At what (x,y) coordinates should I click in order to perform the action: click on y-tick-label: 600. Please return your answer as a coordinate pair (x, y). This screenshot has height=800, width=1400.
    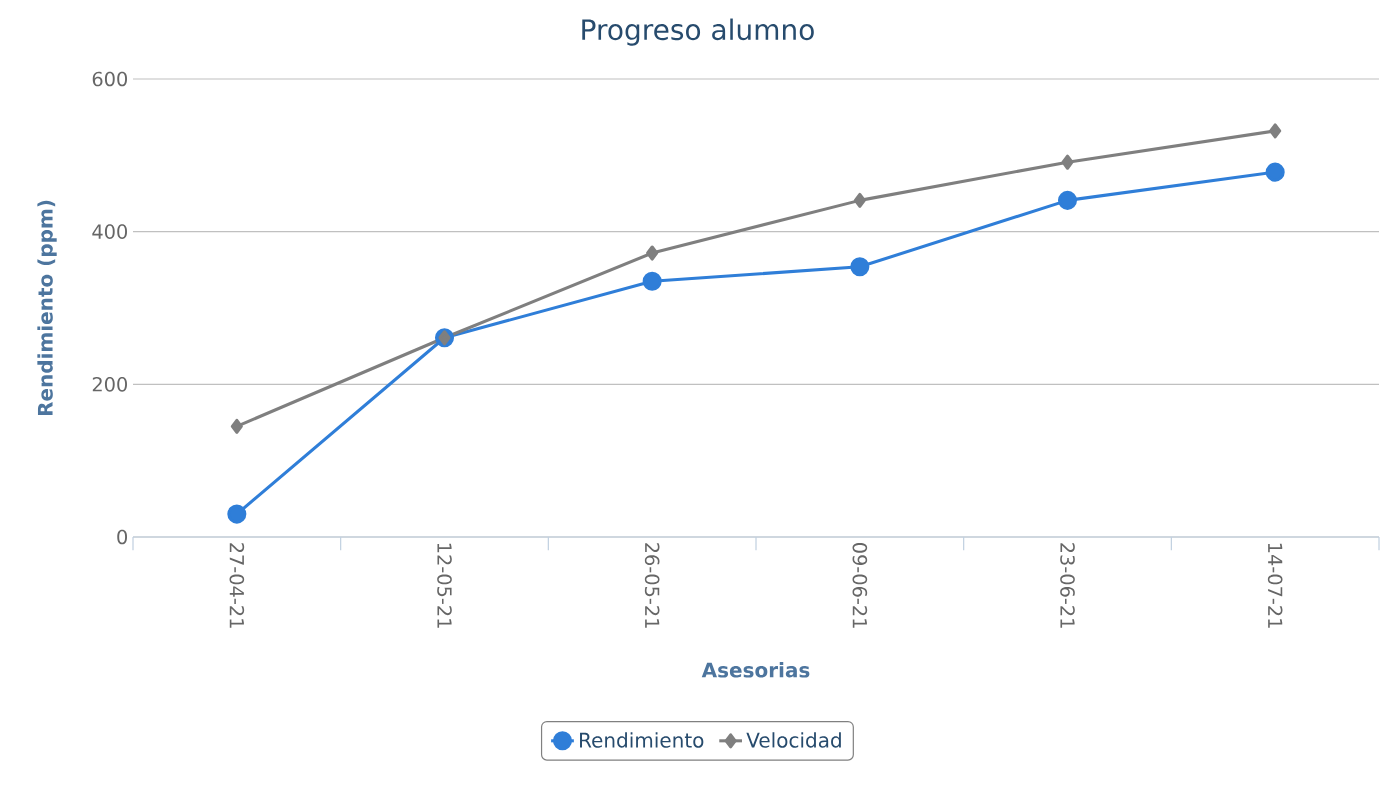
    Looking at the image, I should click on (109, 79).